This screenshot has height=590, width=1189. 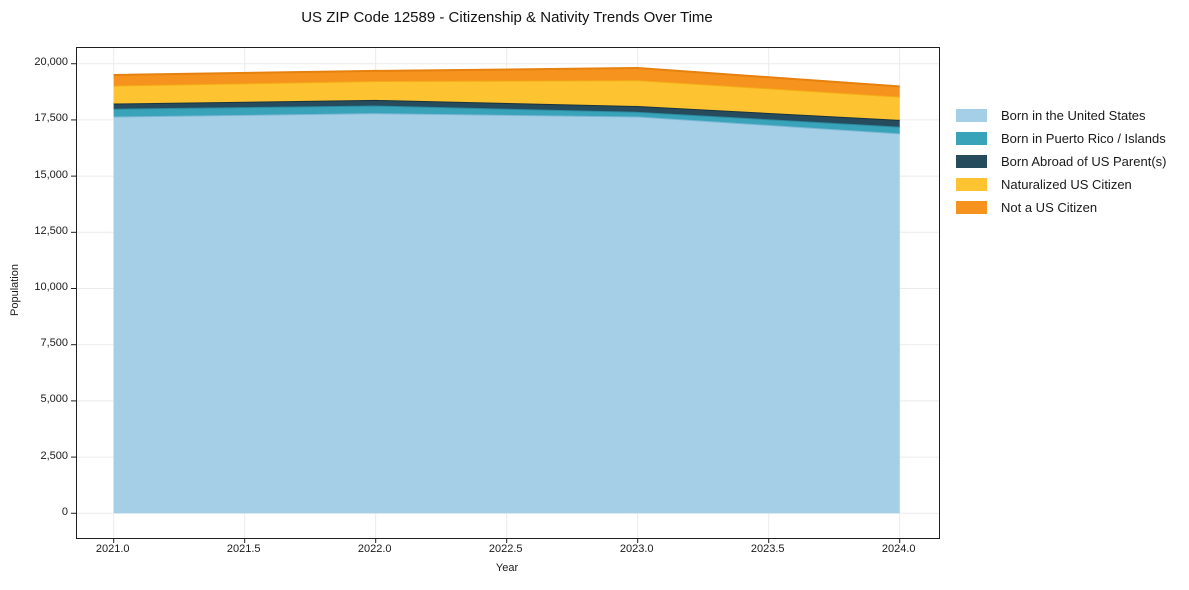 I want to click on legend-item-born-us: Born in the United States, so click(x=1061, y=115).